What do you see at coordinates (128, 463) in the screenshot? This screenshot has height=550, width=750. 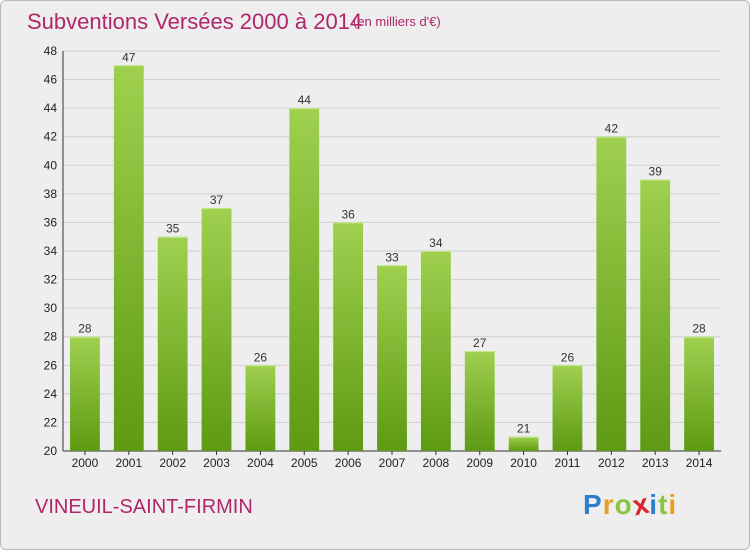 I see `x-tick-label: 2001` at bounding box center [128, 463].